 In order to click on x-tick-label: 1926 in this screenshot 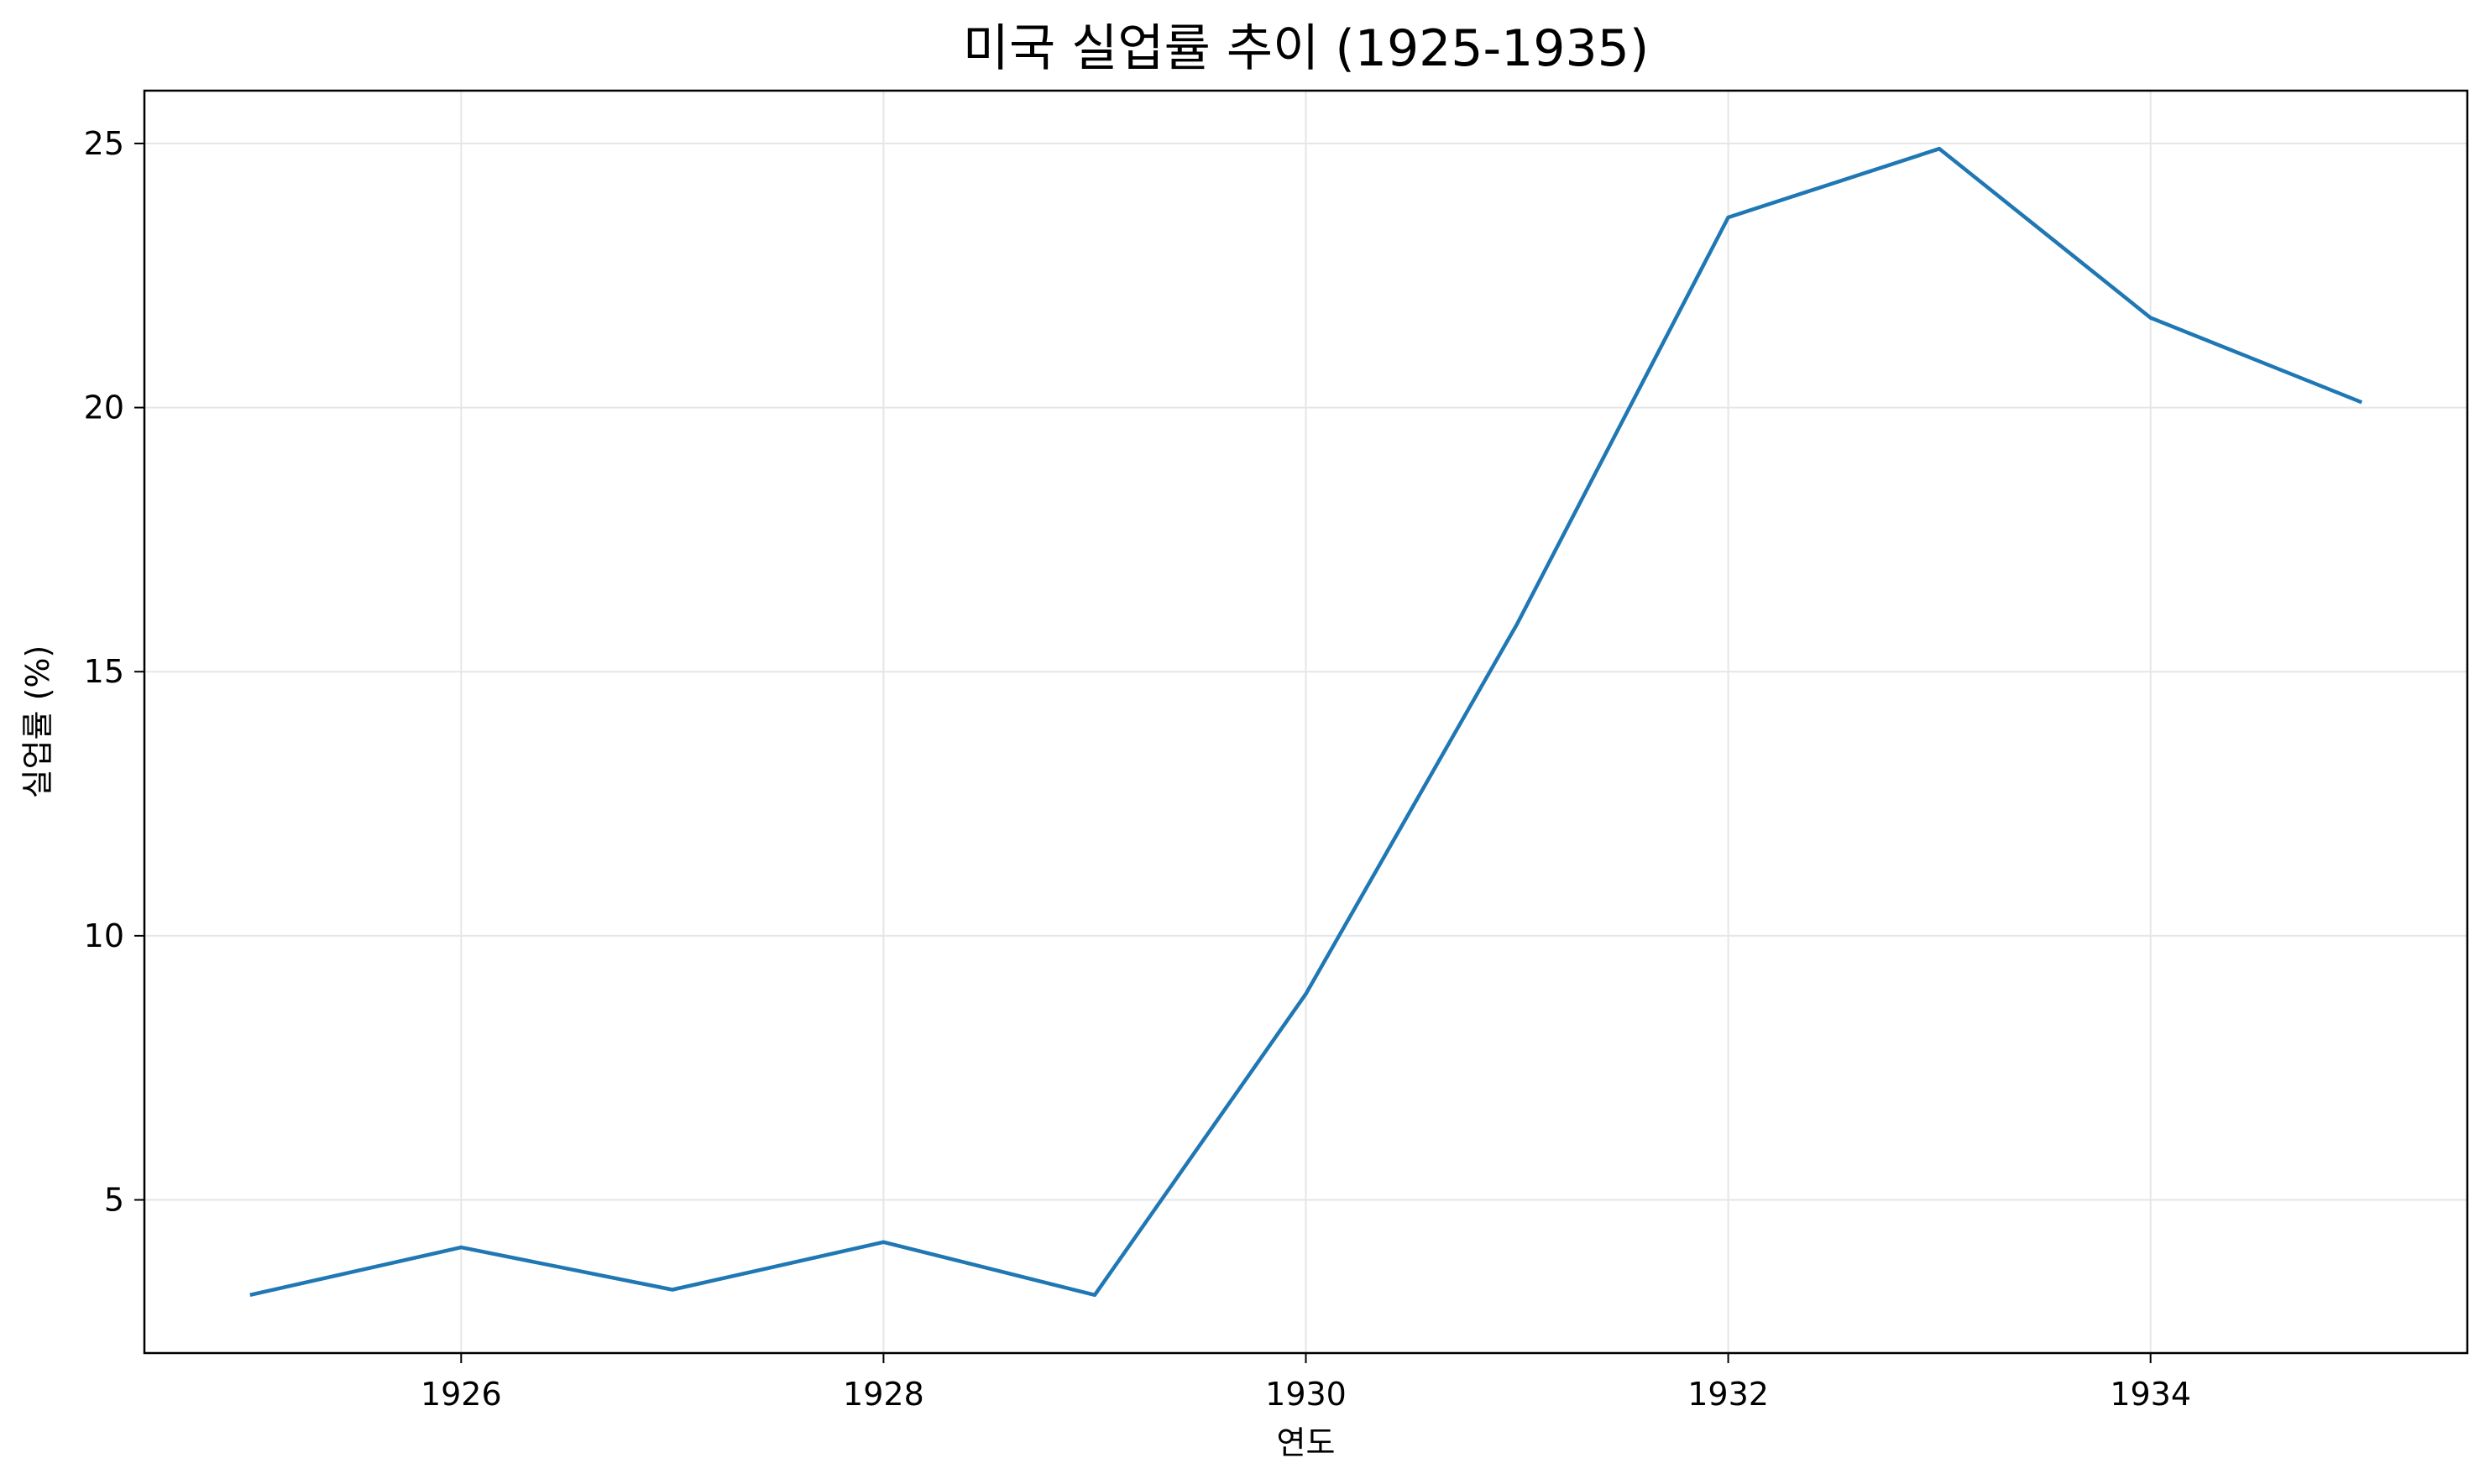, I will do `click(461, 1394)`.